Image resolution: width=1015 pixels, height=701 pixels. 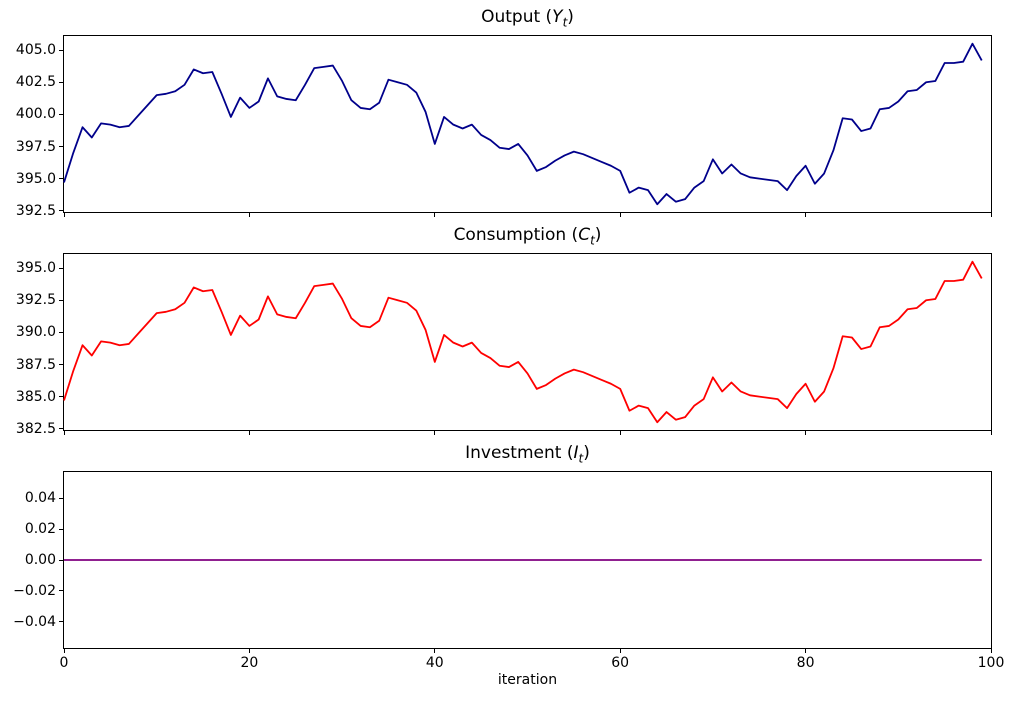 I want to click on chart-title-investment: Investment (It), so click(x=527, y=454).